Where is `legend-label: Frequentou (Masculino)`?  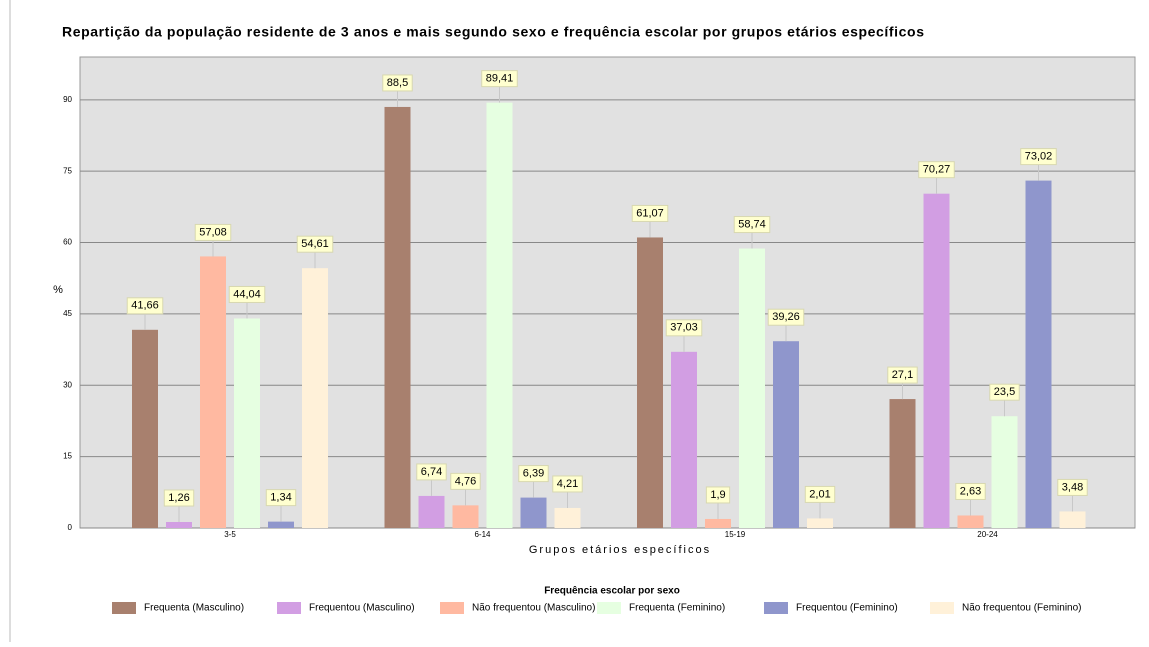 legend-label: Frequentou (Masculino) is located at coordinates (362, 608).